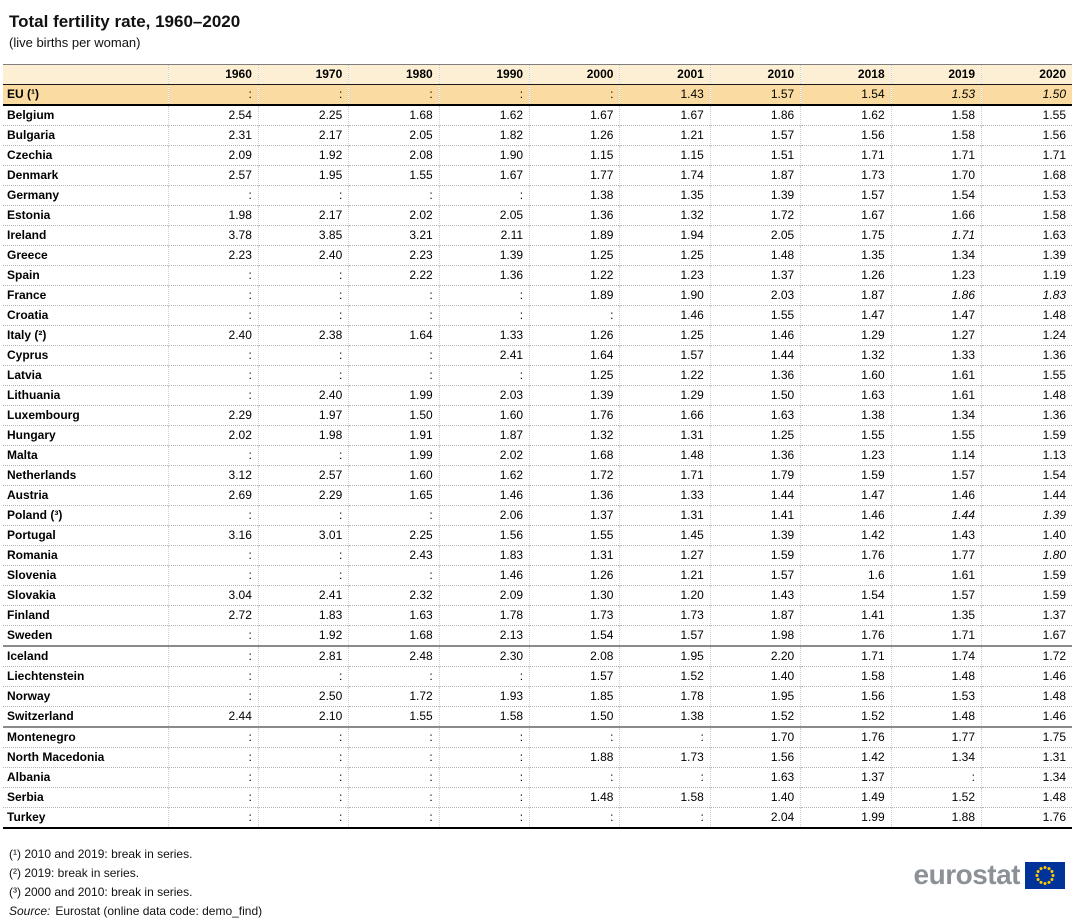  What do you see at coordinates (75, 42) in the screenshot?
I see `page-subtitle: (live births per woman)` at bounding box center [75, 42].